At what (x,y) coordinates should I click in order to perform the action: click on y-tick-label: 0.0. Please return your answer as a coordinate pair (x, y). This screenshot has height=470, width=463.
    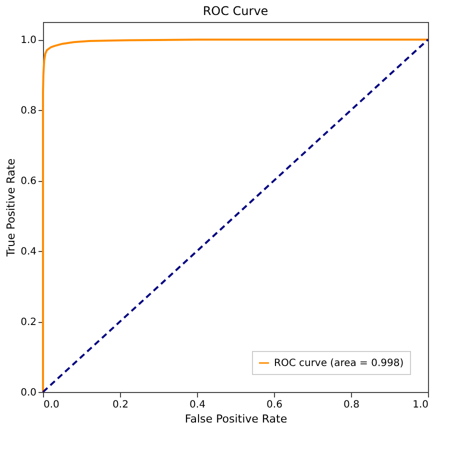
    Looking at the image, I should click on (28, 393).